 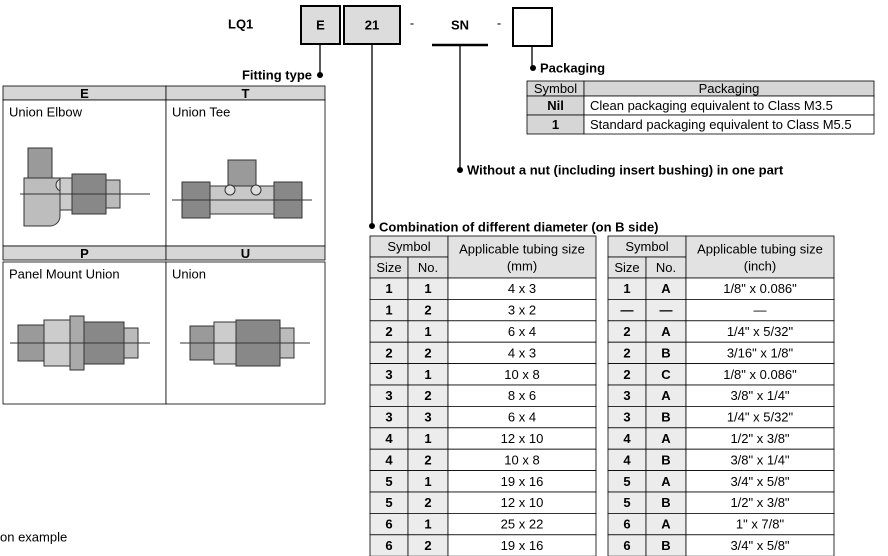 What do you see at coordinates (522, 331) in the screenshot?
I see `diameter-text: 6 x 4` at bounding box center [522, 331].